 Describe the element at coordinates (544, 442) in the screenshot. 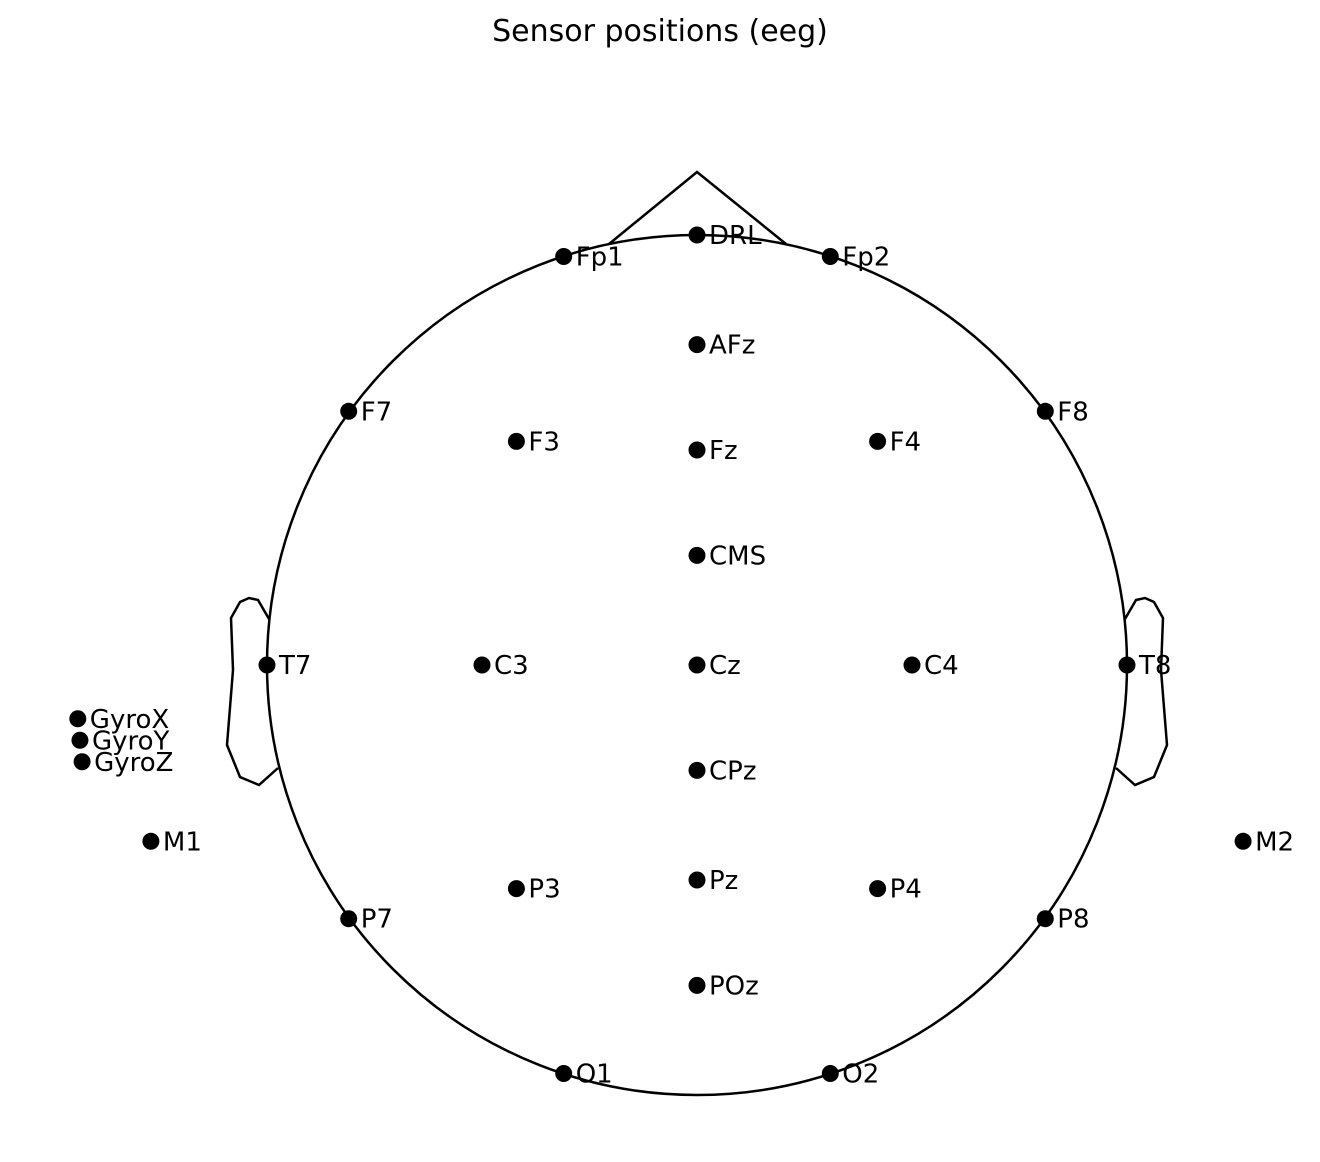

I see `sensor-label: F3` at that location.